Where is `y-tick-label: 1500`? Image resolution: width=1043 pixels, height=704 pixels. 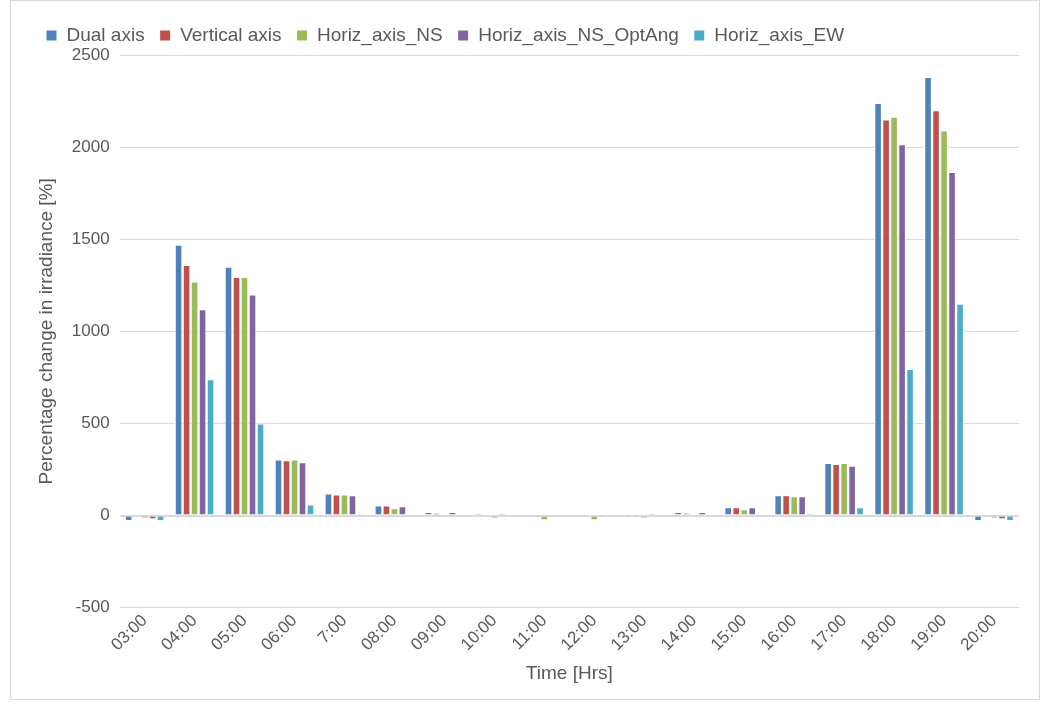 y-tick-label: 1500 is located at coordinates (90, 238).